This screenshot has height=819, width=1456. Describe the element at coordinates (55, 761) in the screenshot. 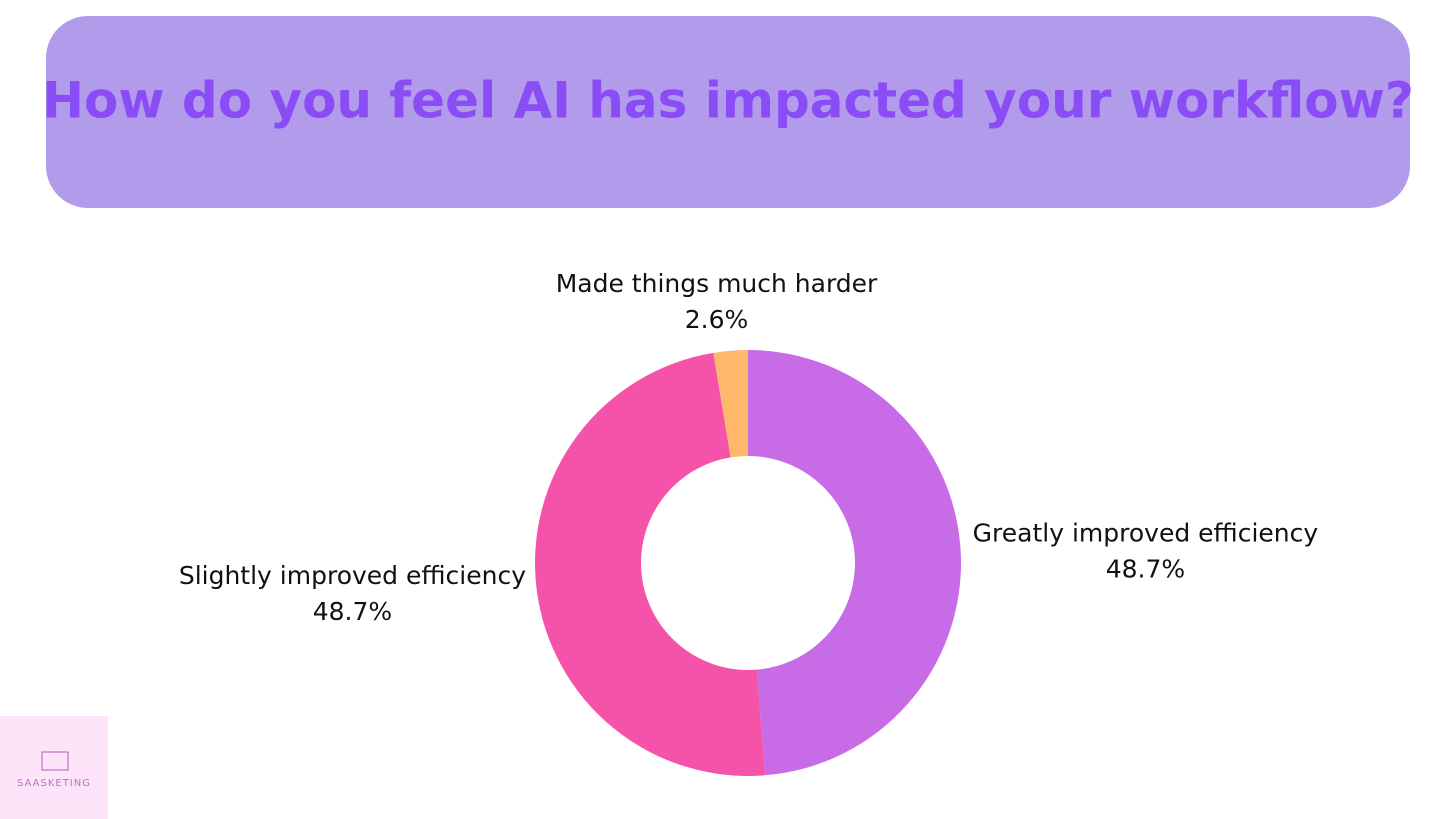

I see `logo-icon` at that location.